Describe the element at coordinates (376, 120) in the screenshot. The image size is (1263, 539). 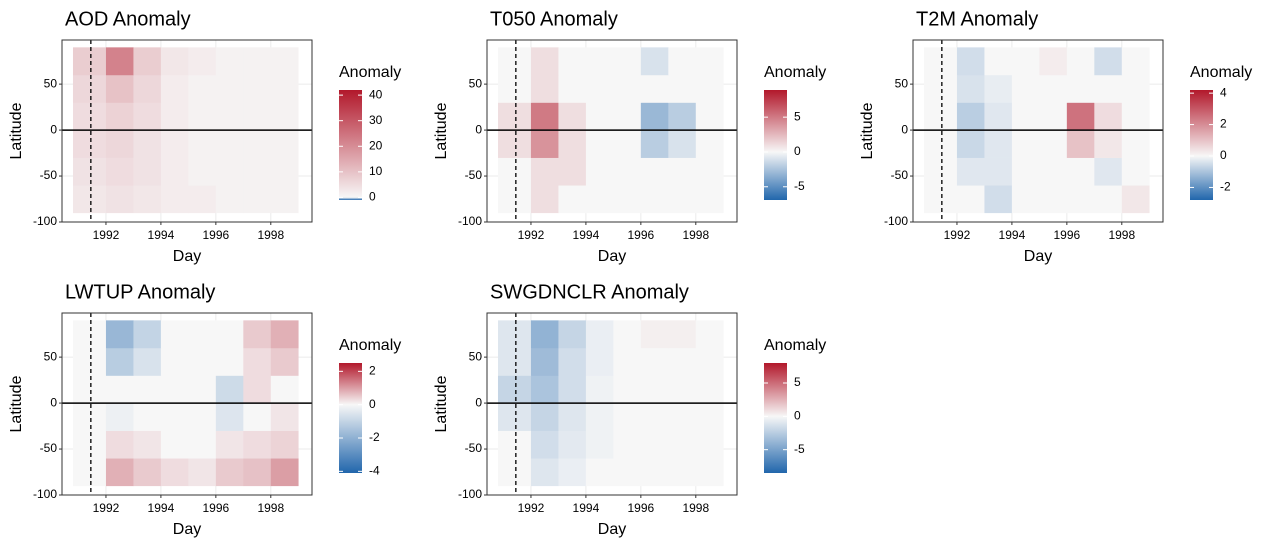
I see `colorbar-label: 30` at that location.